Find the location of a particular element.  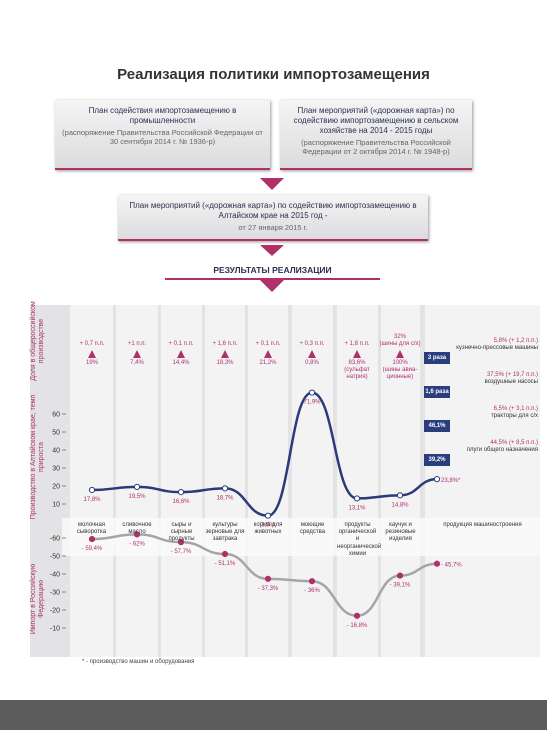

value-label: - 39,1% is located at coordinates (400, 586).